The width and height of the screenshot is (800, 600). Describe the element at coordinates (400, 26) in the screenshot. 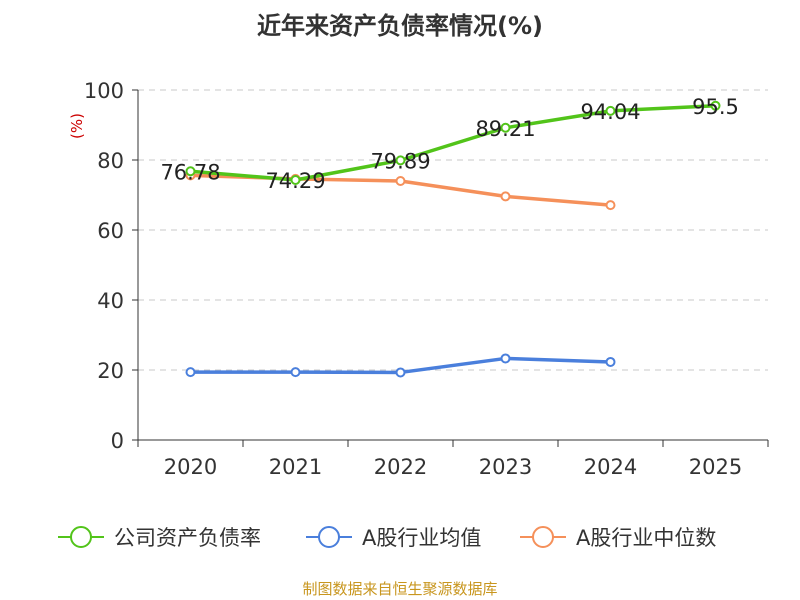

I see `chart-title: 近年来资产负债率情况(%)` at that location.